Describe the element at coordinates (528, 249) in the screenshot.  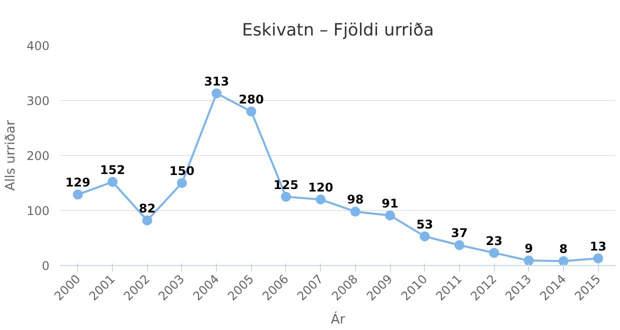
I see `data-label: 9` at that location.